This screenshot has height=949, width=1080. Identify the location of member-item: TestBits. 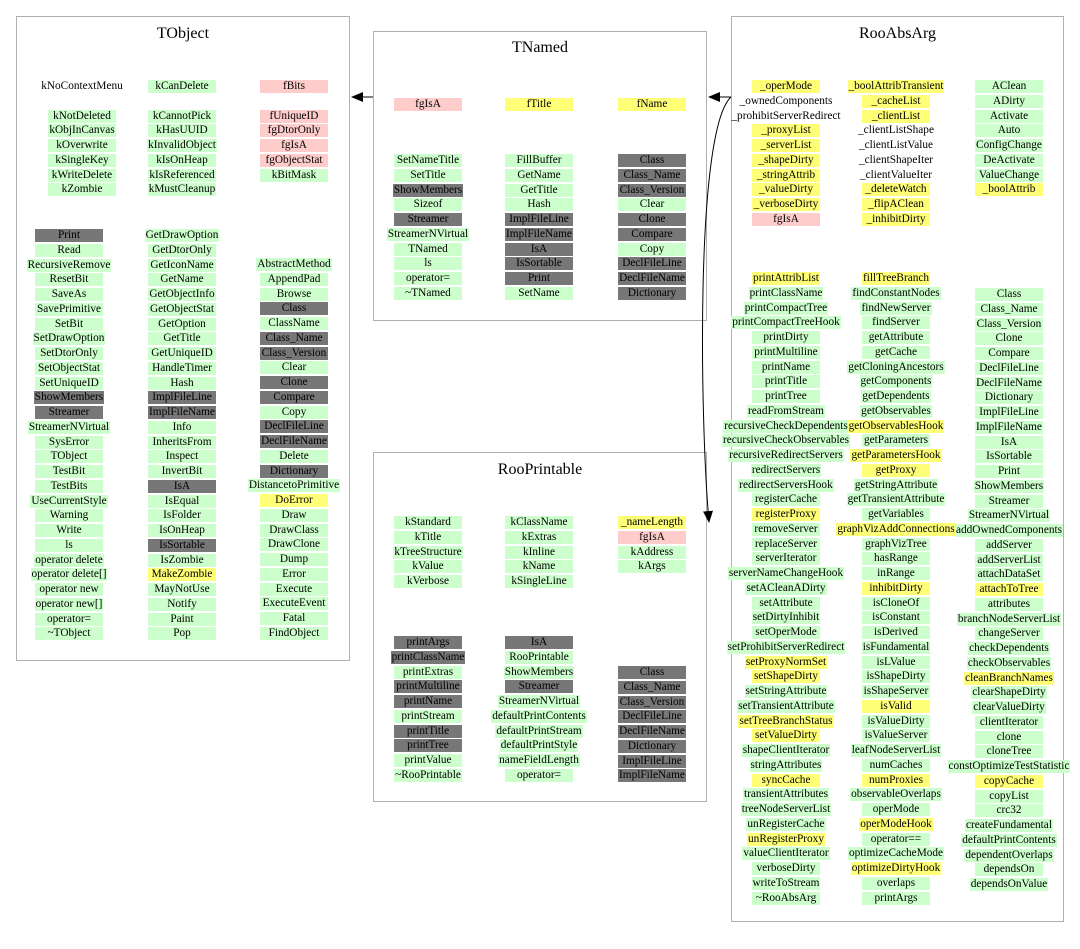
(69, 486).